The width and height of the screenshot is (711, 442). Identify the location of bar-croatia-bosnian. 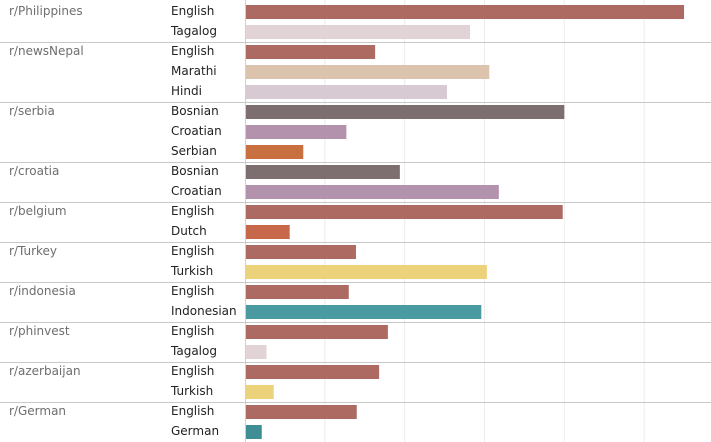
(323, 172).